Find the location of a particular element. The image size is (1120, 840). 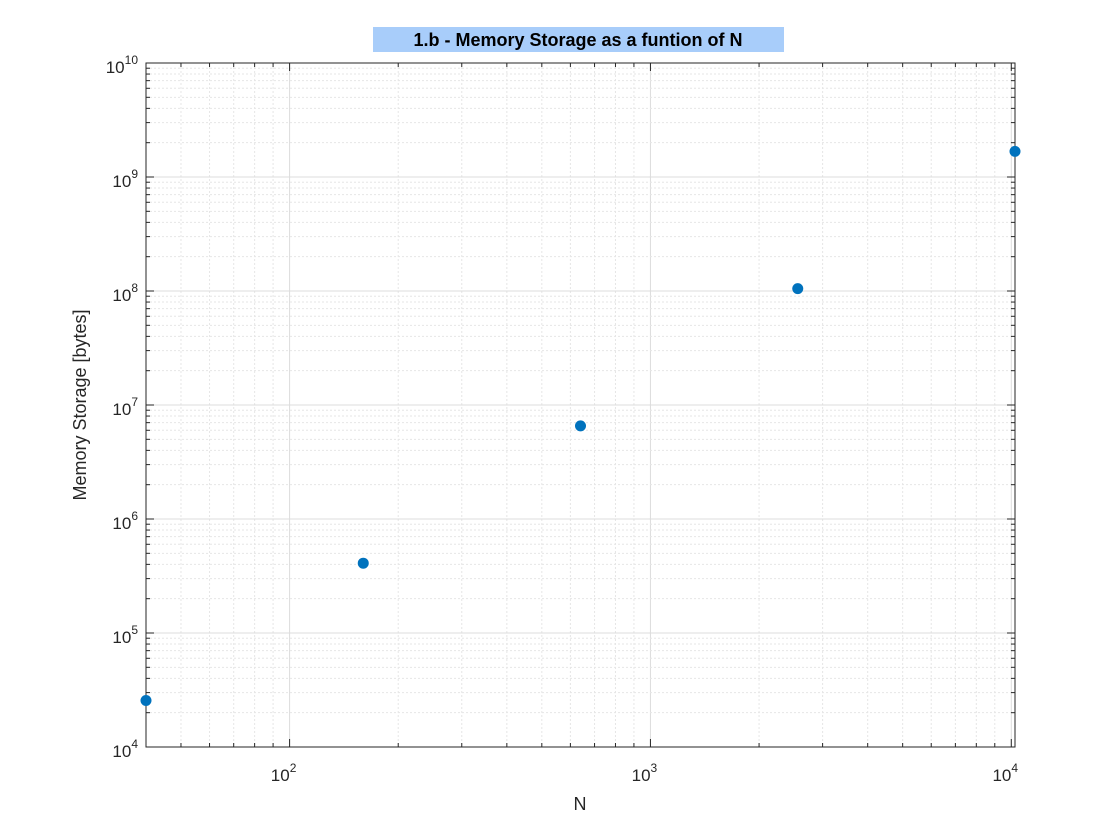

title-highlight is located at coordinates (578, 39).